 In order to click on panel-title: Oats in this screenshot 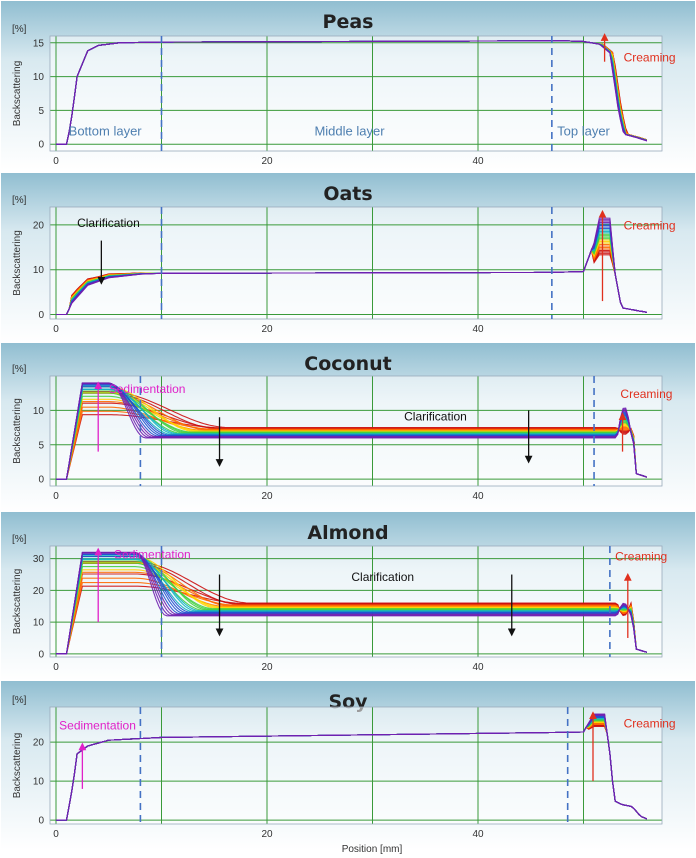, I will do `click(347, 194)`.